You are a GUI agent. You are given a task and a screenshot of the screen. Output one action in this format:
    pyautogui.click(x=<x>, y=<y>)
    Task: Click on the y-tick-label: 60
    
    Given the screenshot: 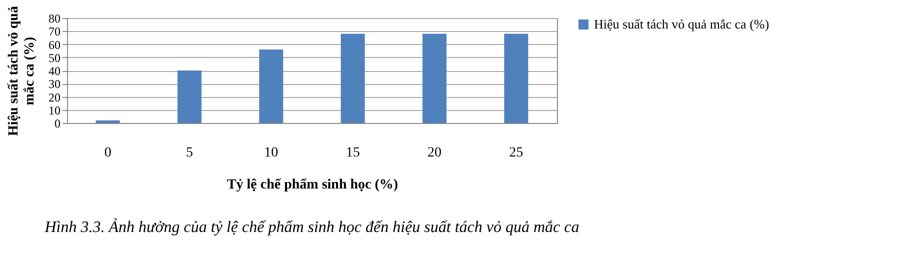 What is the action you would take?
    pyautogui.click(x=54, y=45)
    